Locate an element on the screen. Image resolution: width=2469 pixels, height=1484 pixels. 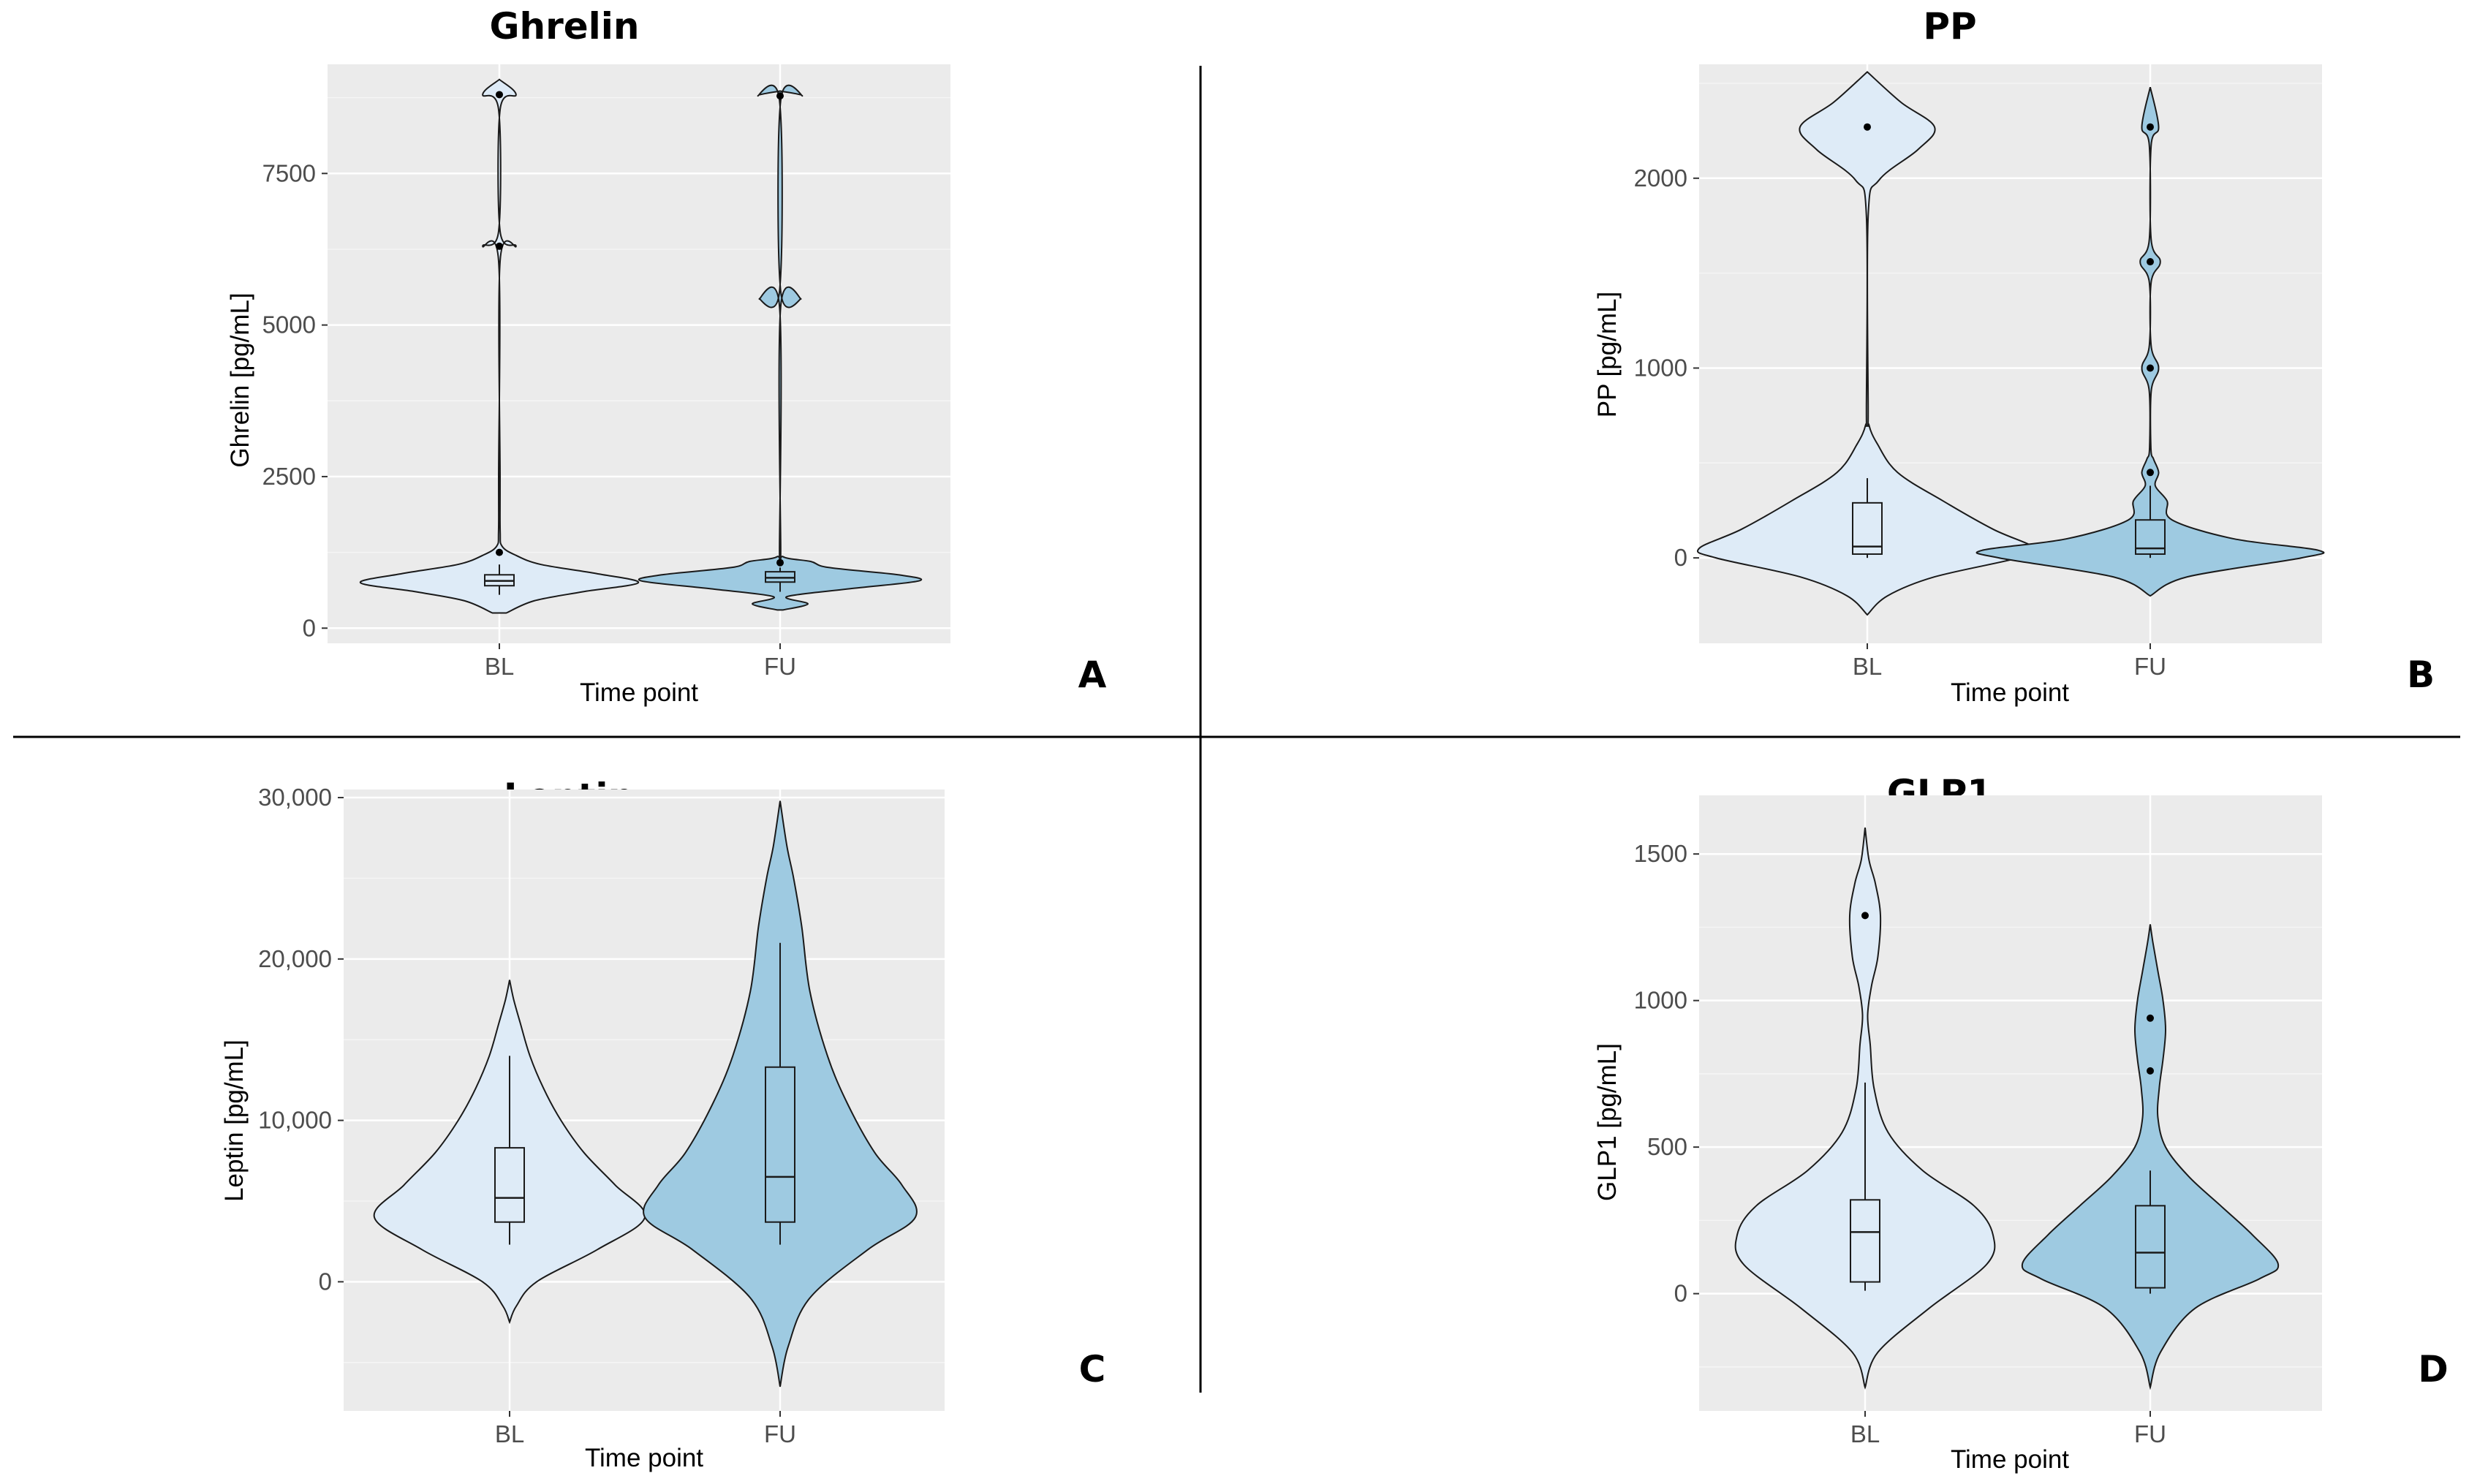
x-tick-label-leptin: BL is located at coordinates (510, 1433).